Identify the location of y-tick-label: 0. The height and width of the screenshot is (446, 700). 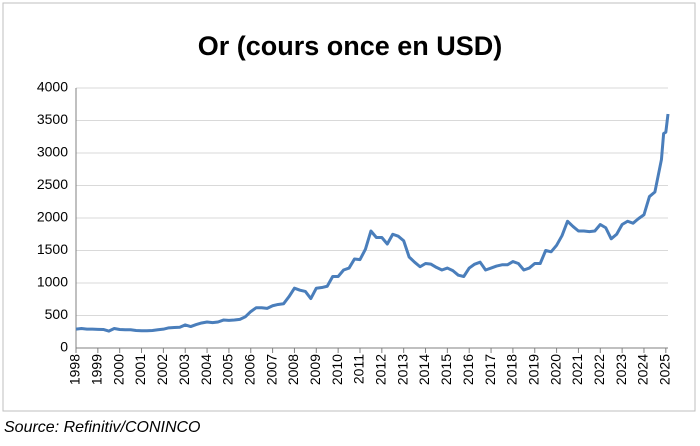
(64, 347).